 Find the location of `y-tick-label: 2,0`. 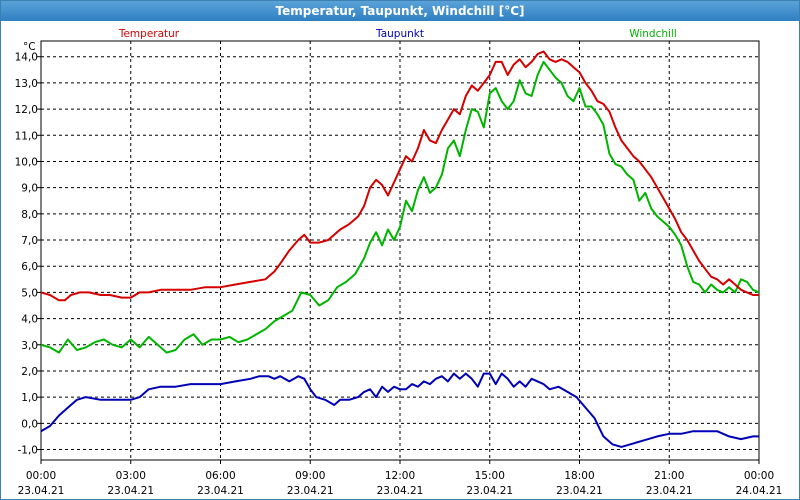

y-tick-label: 2,0 is located at coordinates (29, 372).